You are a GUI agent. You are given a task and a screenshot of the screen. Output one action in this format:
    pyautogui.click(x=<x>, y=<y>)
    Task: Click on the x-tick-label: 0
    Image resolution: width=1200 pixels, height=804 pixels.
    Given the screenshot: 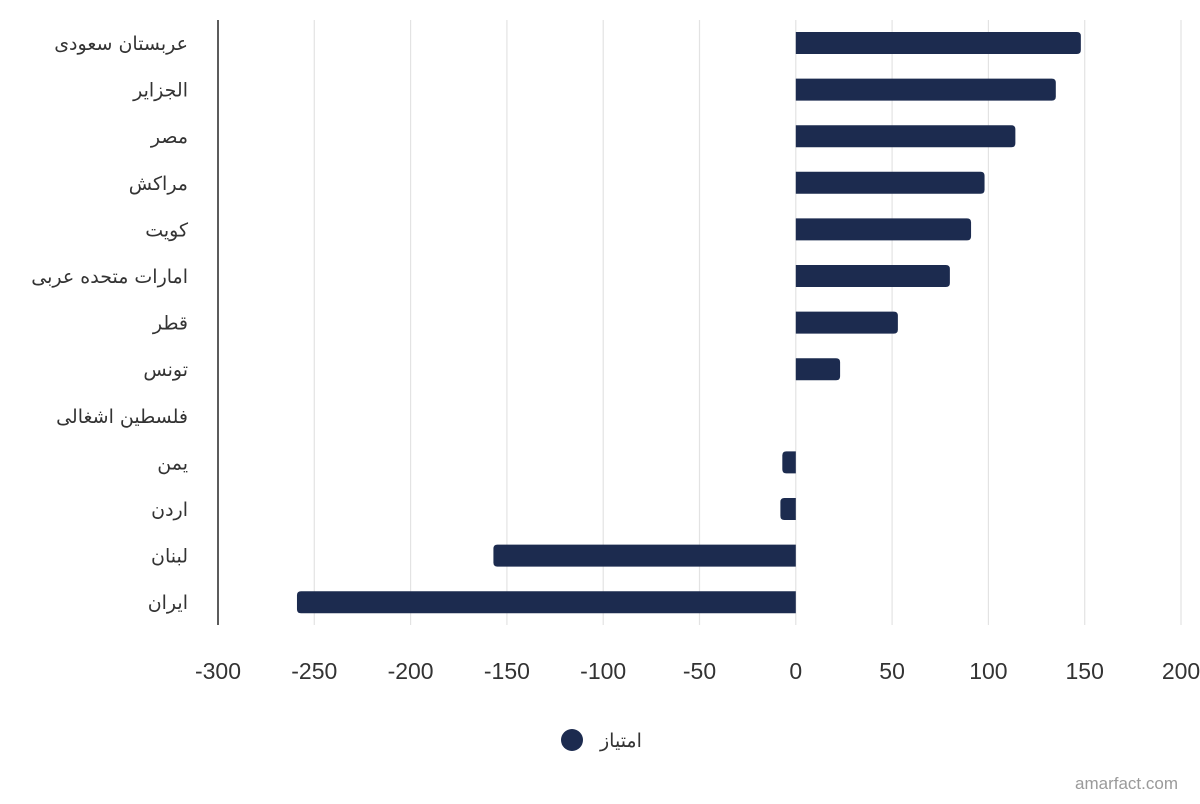 What is the action you would take?
    pyautogui.click(x=795, y=671)
    